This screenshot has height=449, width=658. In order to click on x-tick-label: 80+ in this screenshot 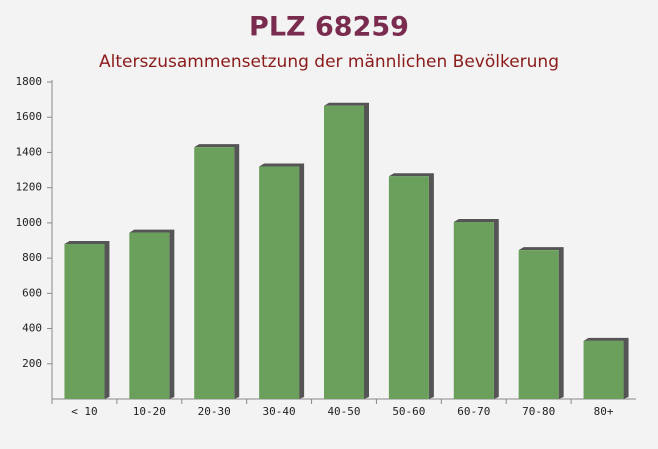, I will do `click(604, 411)`.